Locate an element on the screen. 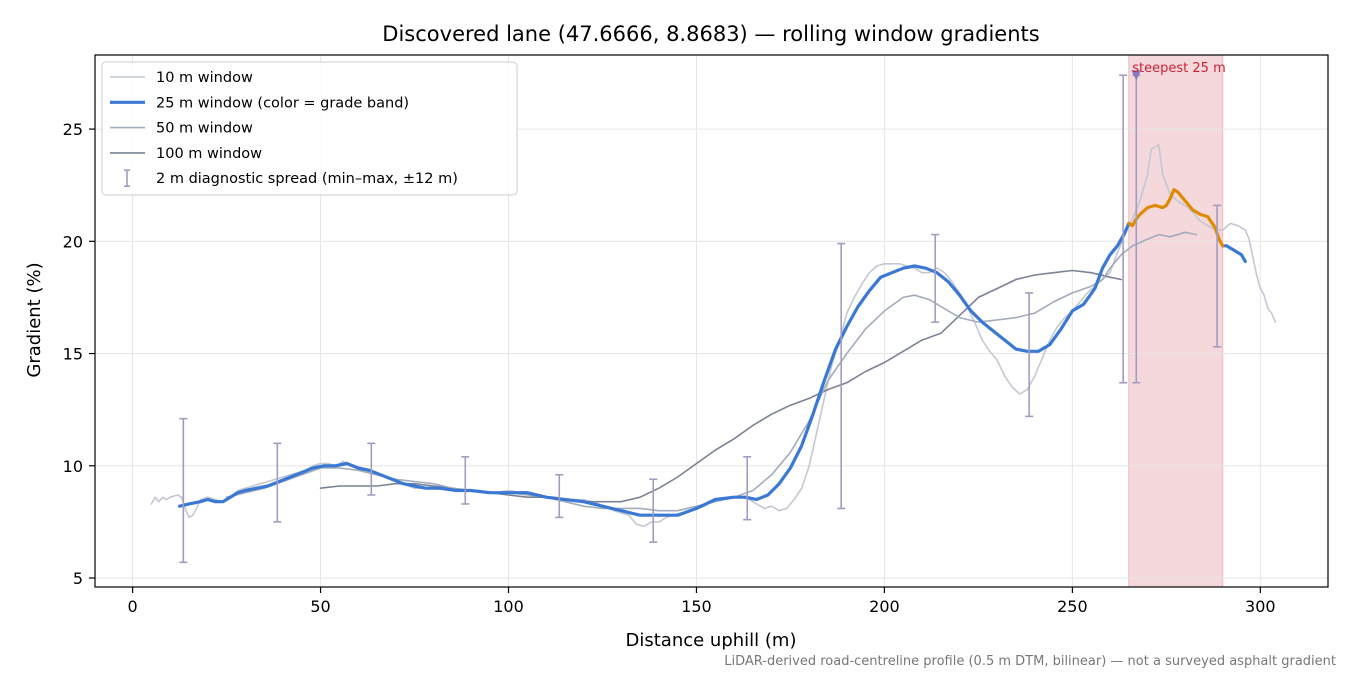  x-axis-ticks: 0 50 100 150 200 250 300 is located at coordinates (701, 601).